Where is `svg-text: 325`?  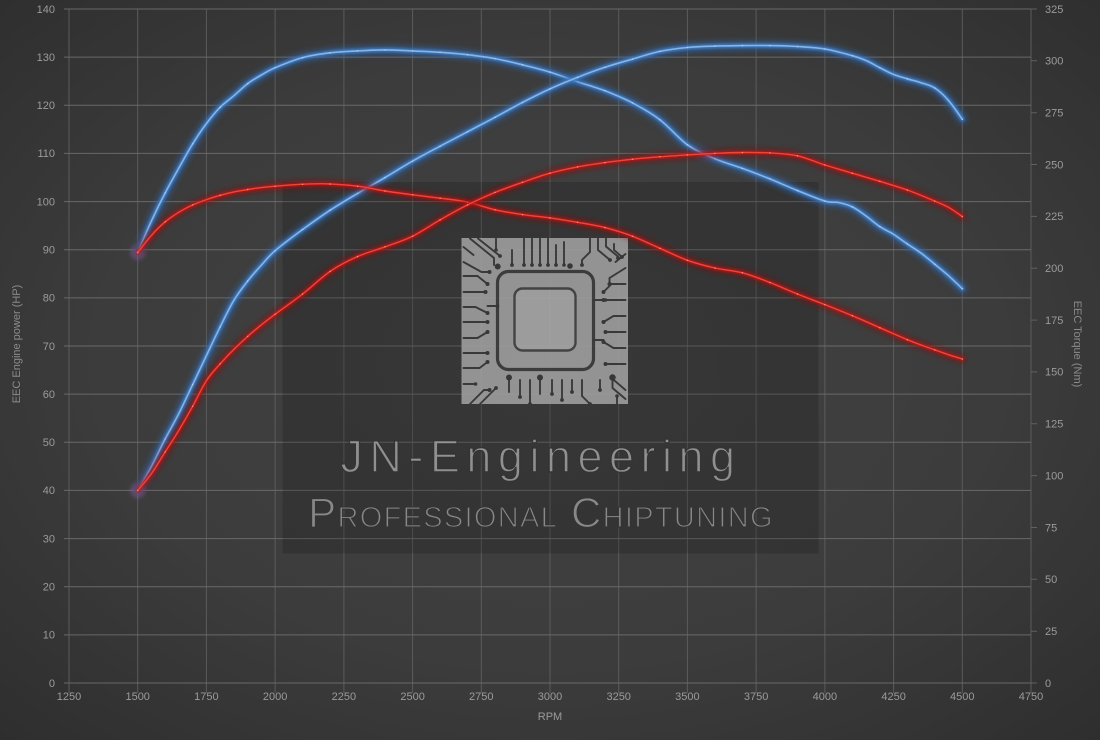 svg-text: 325 is located at coordinates (1054, 10).